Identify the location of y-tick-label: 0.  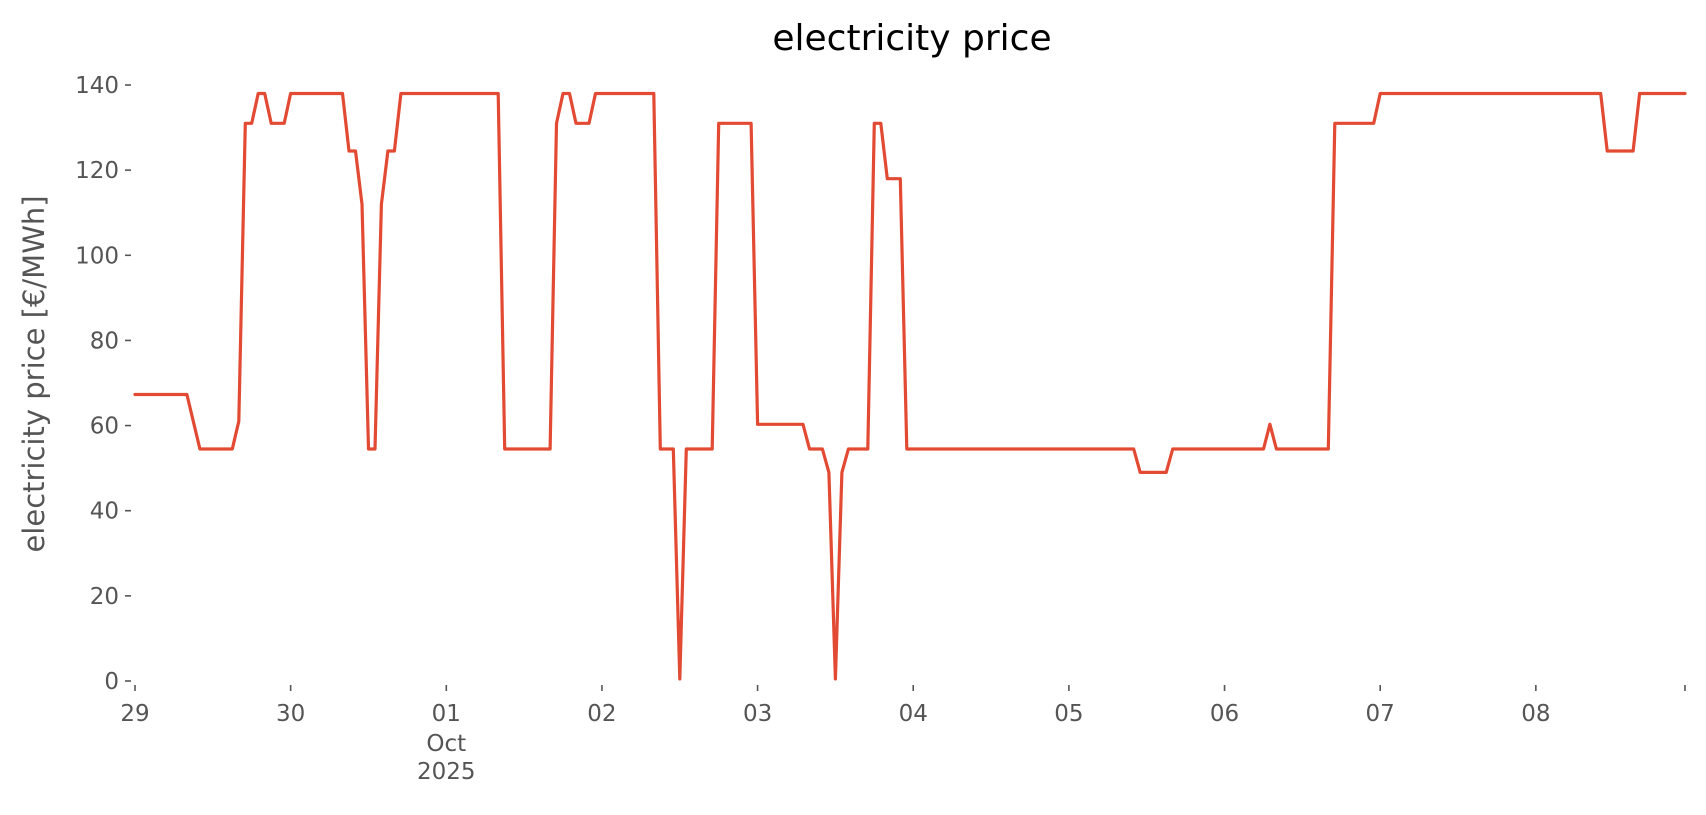
(111, 682).